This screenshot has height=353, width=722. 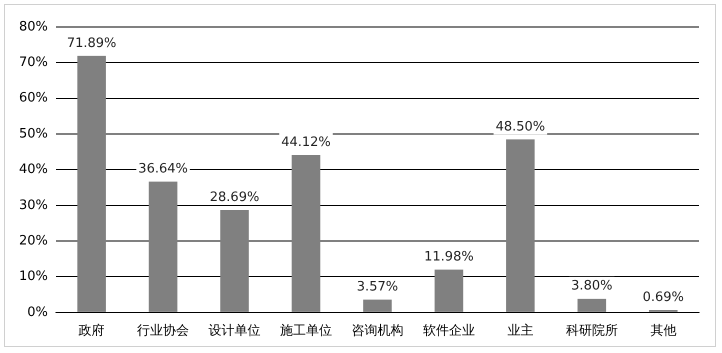 What do you see at coordinates (377, 331) in the screenshot?
I see `x-tick-label: 咨询机构` at bounding box center [377, 331].